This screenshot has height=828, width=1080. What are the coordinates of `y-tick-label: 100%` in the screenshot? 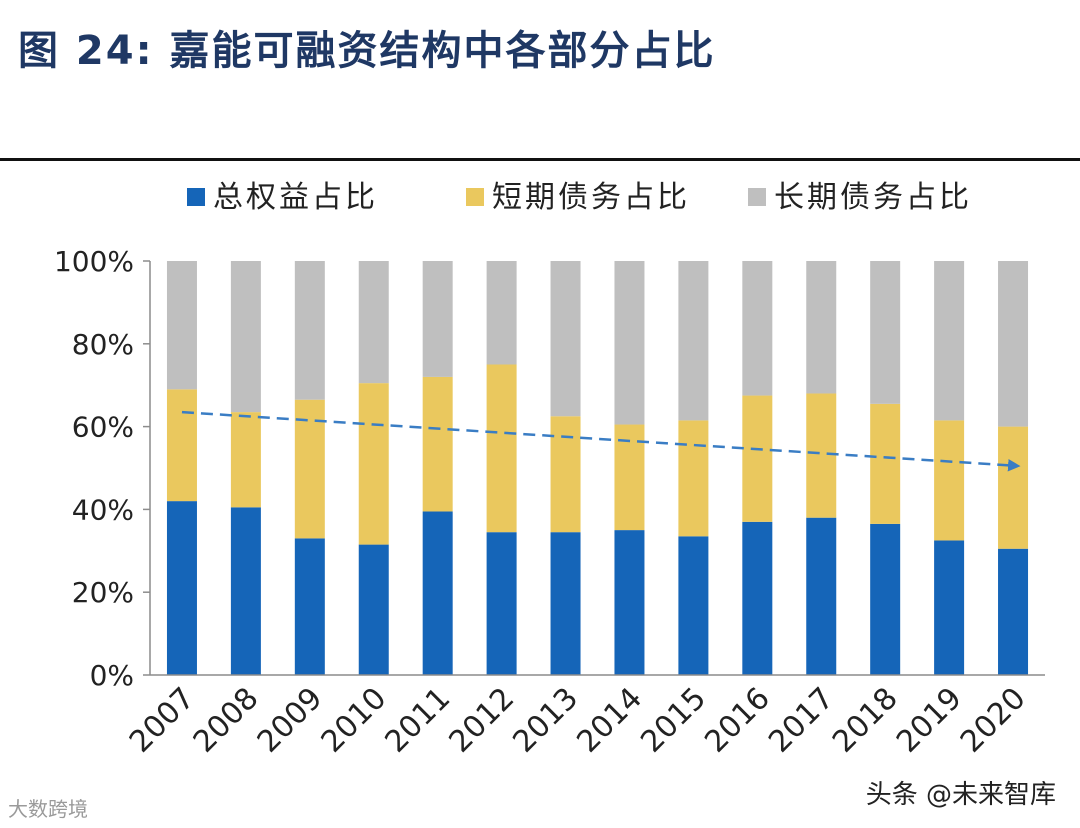 It's located at (94, 261).